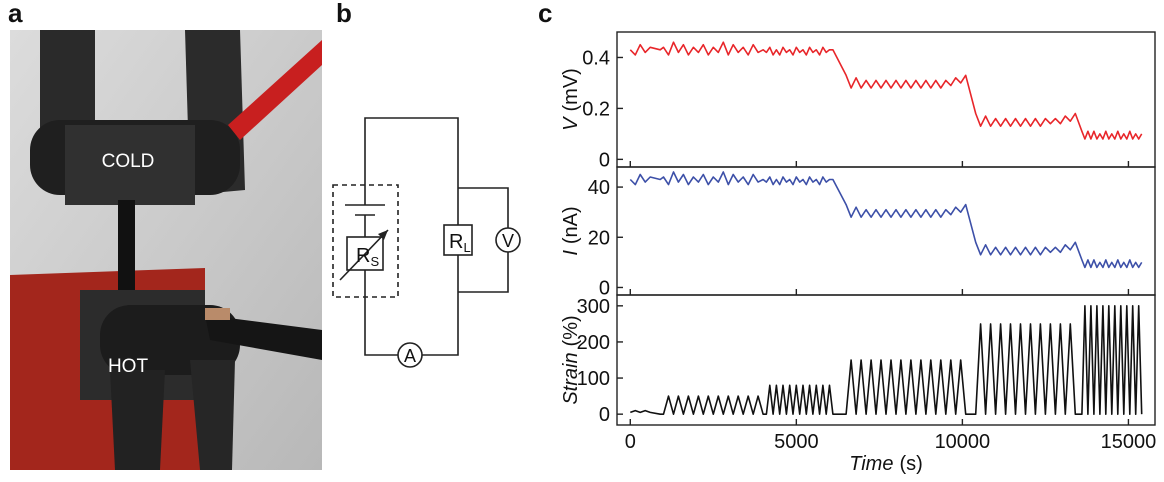 This screenshot has width=1164, height=482. What do you see at coordinates (466, 247) in the screenshot?
I see `resistor-subscript: L` at bounding box center [466, 247].